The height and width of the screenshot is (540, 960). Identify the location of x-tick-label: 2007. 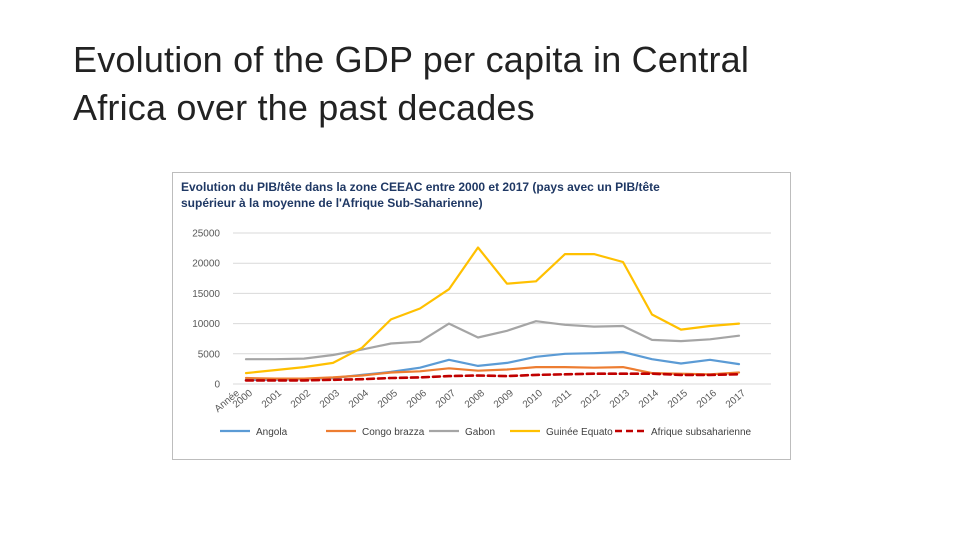
(446, 399).